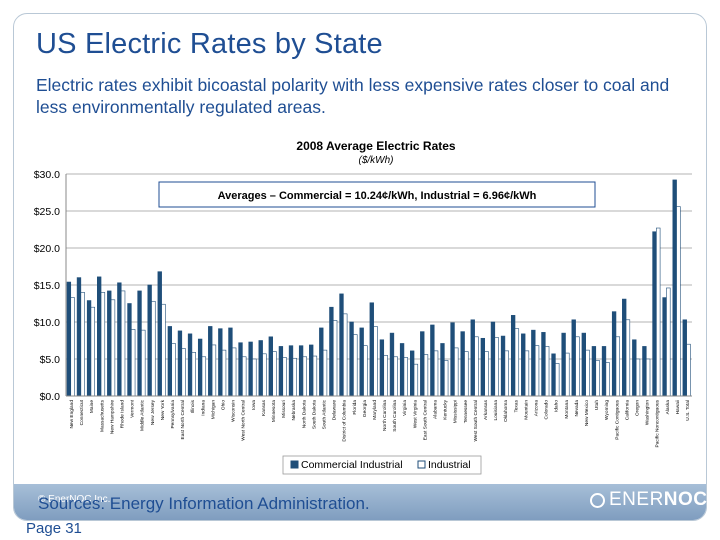 The height and width of the screenshot is (540, 720). What do you see at coordinates (567, 409) in the screenshot?
I see `x-tick-label: Montana` at bounding box center [567, 409].